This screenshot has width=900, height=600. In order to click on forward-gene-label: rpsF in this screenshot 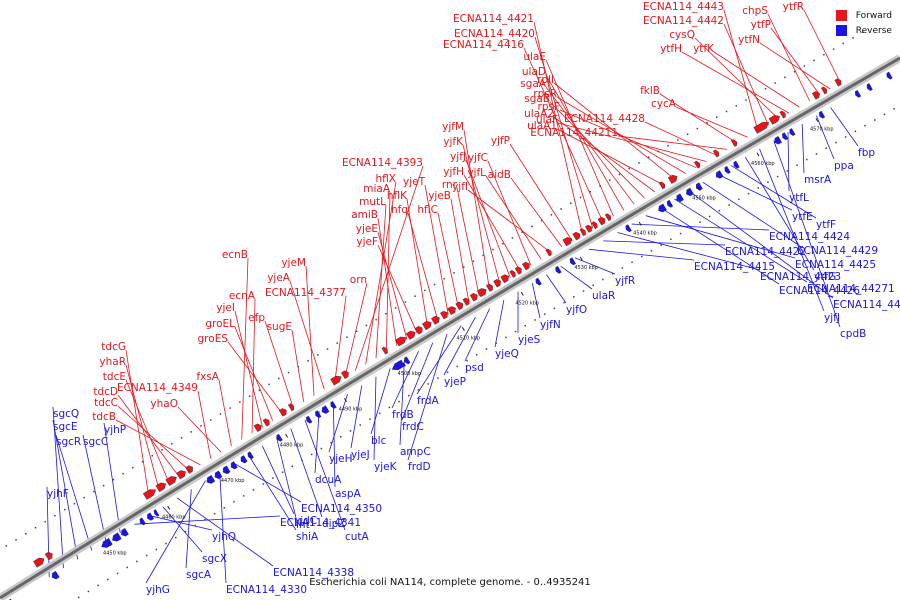, I will do `click(549, 107)`.